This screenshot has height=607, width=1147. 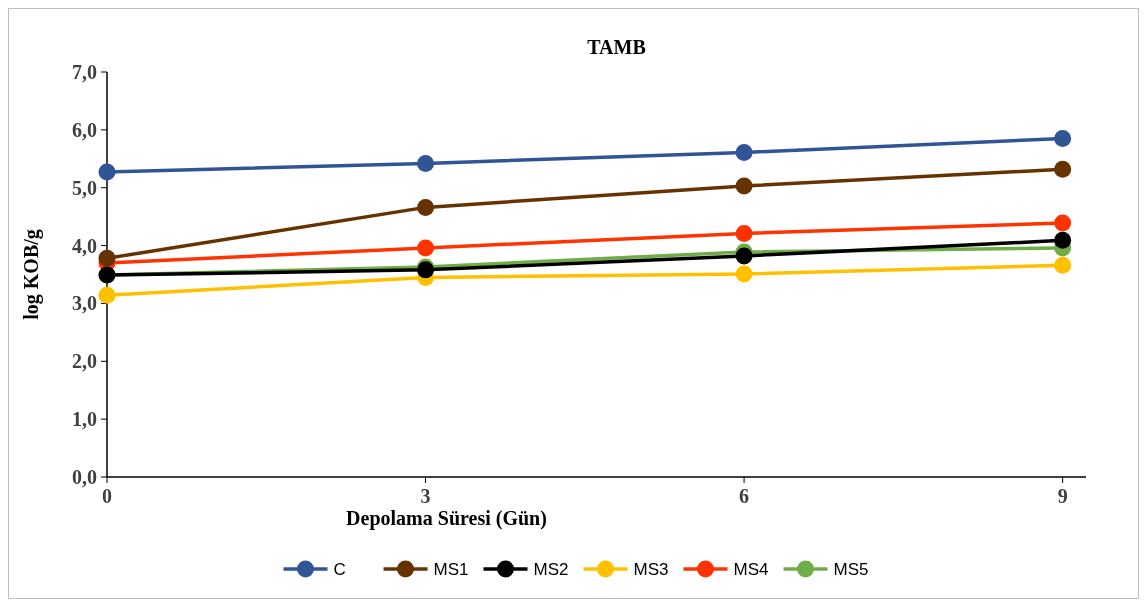 I want to click on y-tick-label: 5,0, so click(x=84, y=187).